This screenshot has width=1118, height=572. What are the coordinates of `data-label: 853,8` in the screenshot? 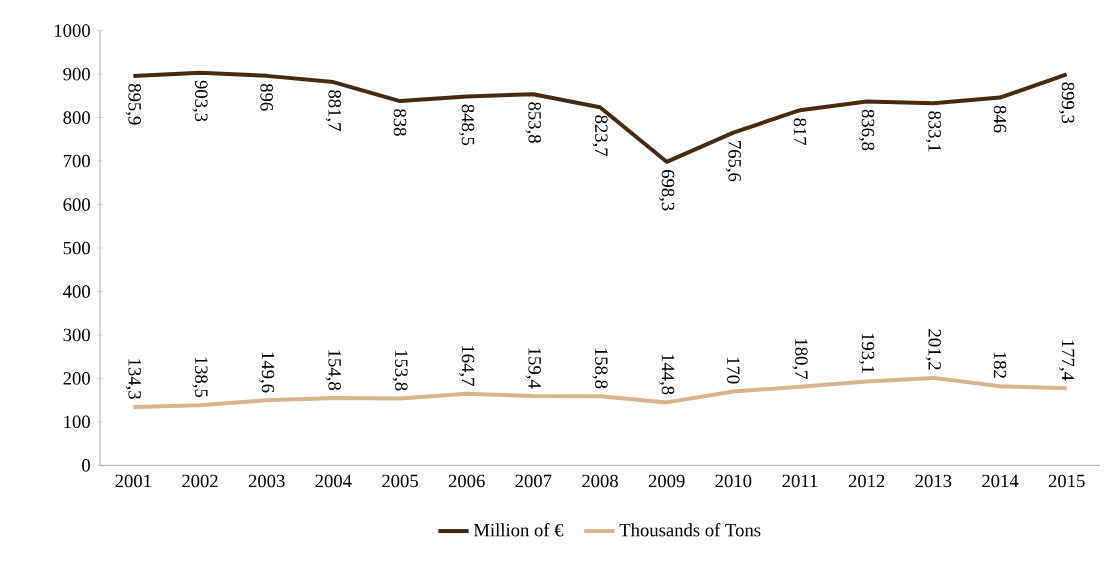 It's located at (533, 122).